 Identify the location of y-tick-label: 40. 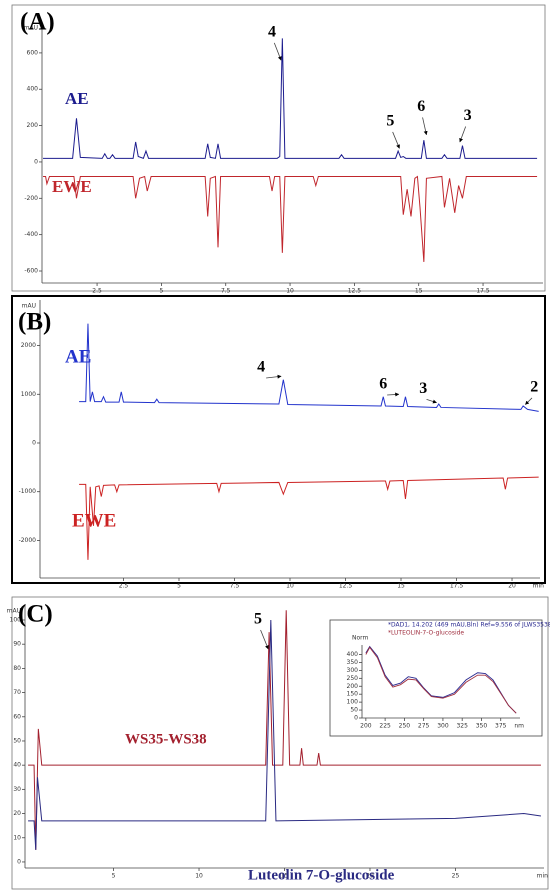
(17, 765).